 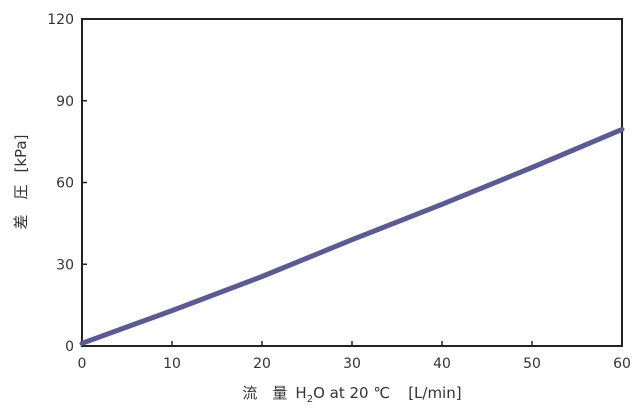 What do you see at coordinates (172, 364) in the screenshot?
I see `x-tick-label: 10` at bounding box center [172, 364].